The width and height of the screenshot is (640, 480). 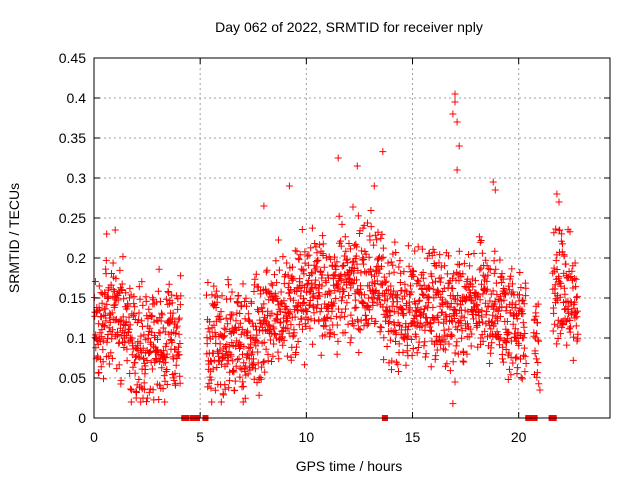 I want to click on x-tick-label: 20, so click(x=519, y=437).